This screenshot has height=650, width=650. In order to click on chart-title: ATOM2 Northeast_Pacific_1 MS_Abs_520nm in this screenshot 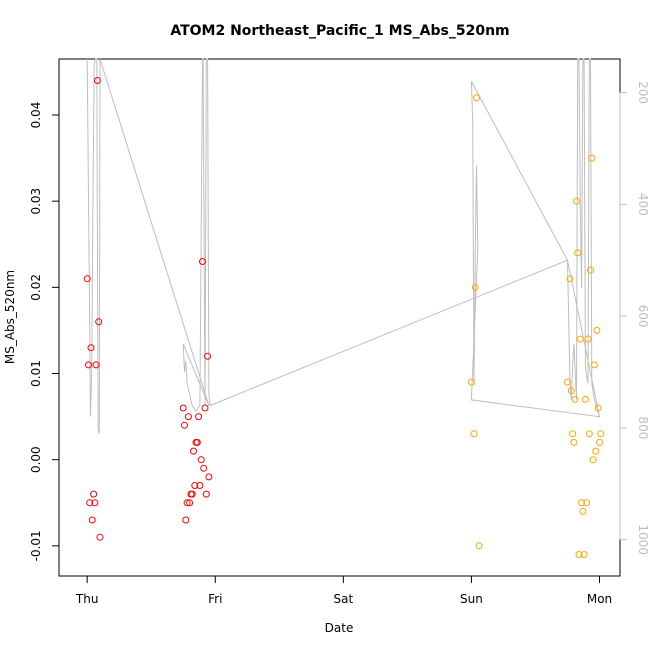, I will do `click(339, 31)`.